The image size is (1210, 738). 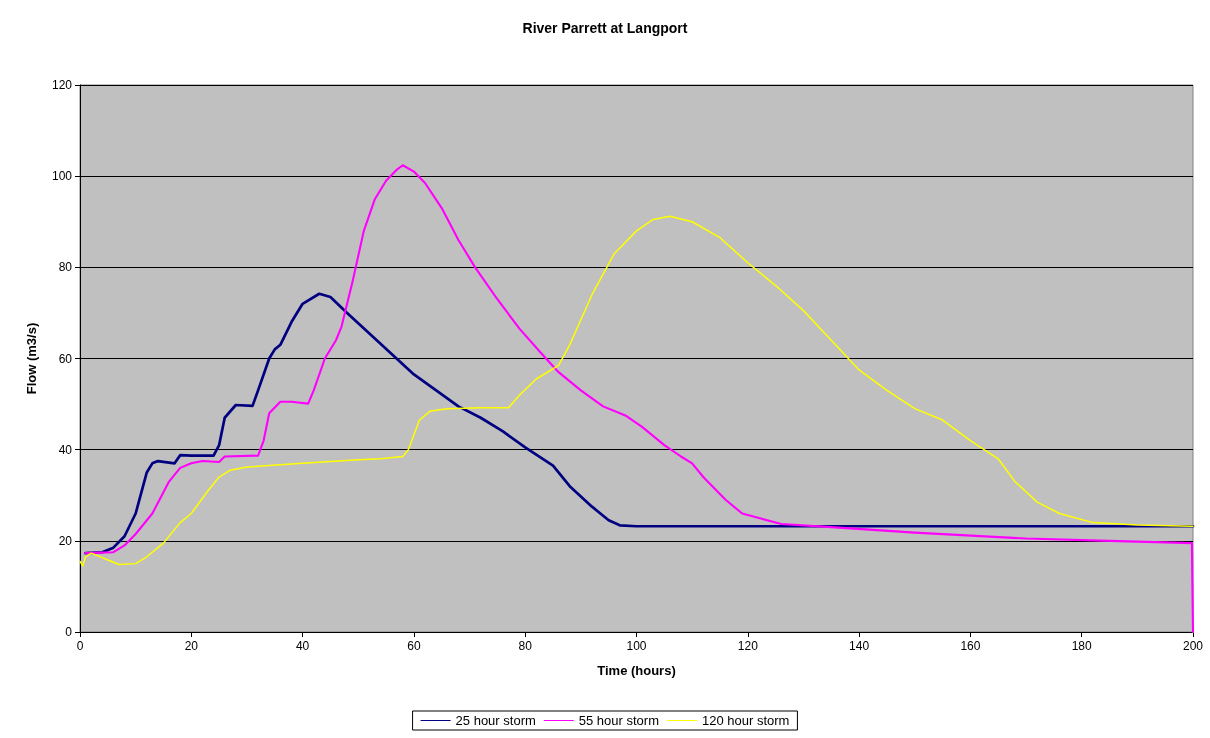 What do you see at coordinates (414, 646) in the screenshot?
I see `x-tick-label: 60` at bounding box center [414, 646].